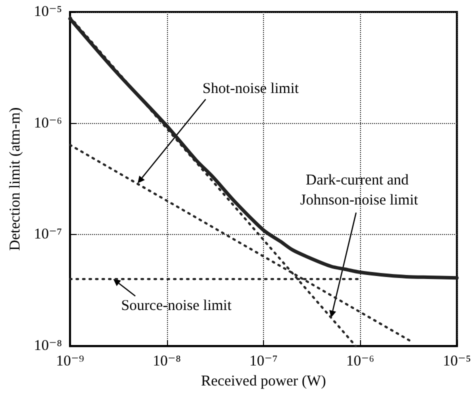 The image size is (474, 394). I want to click on annotation: Shot-noise limit, so click(251, 89).